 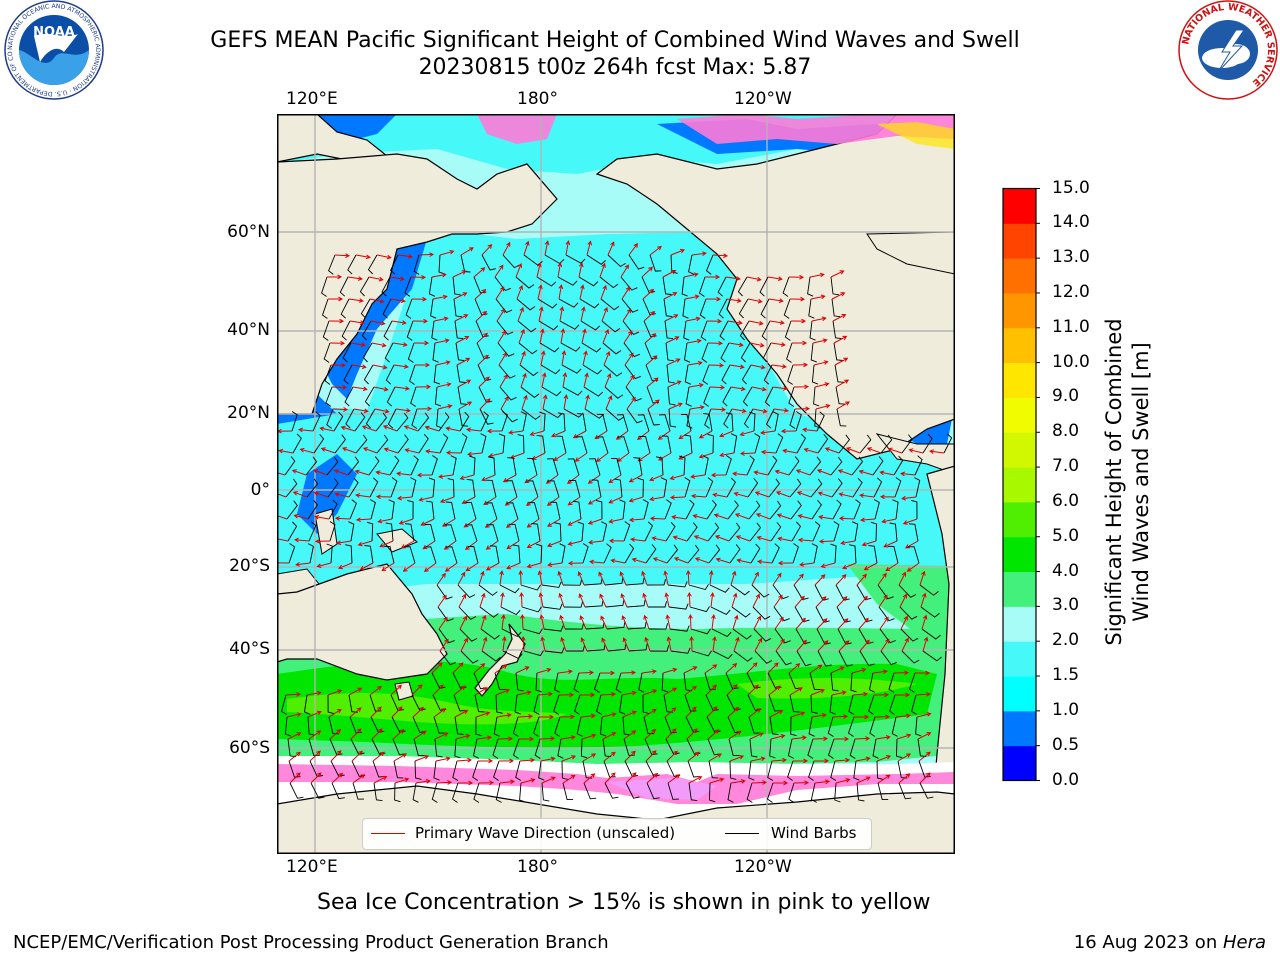 I want to click on lon-label-top-120w: 120°W, so click(x=763, y=99).